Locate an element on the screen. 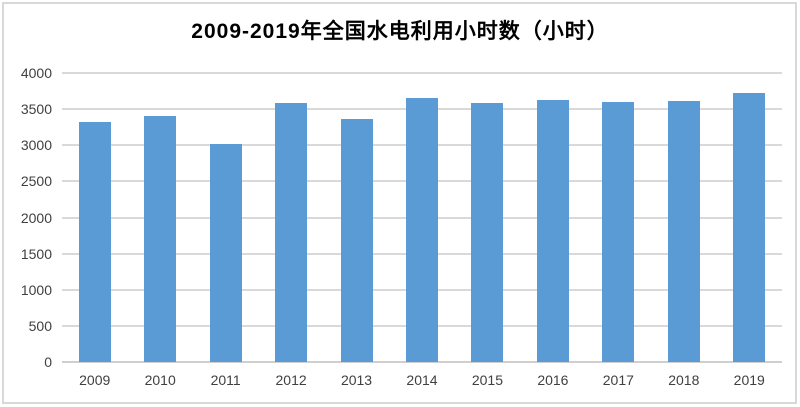 The image size is (800, 407). y-tick-label-3500: 3500 is located at coordinates (36, 109).